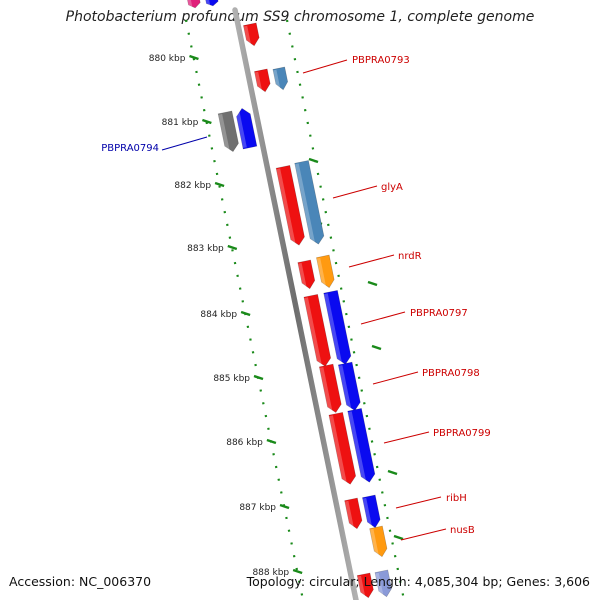 The width and height of the screenshot is (600, 600). I want to click on ruler-tick-label: 880 kbp, so click(167, 59).